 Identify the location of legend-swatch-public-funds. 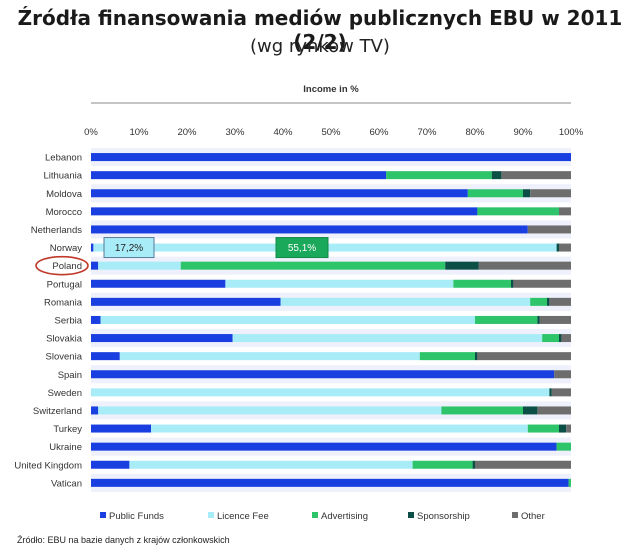
(103, 515).